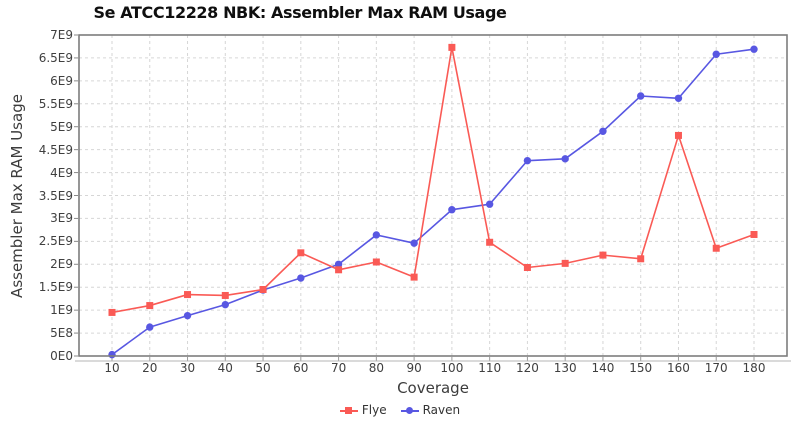  What do you see at coordinates (716, 368) in the screenshot?
I see `x-tick-label: 170` at bounding box center [716, 368].